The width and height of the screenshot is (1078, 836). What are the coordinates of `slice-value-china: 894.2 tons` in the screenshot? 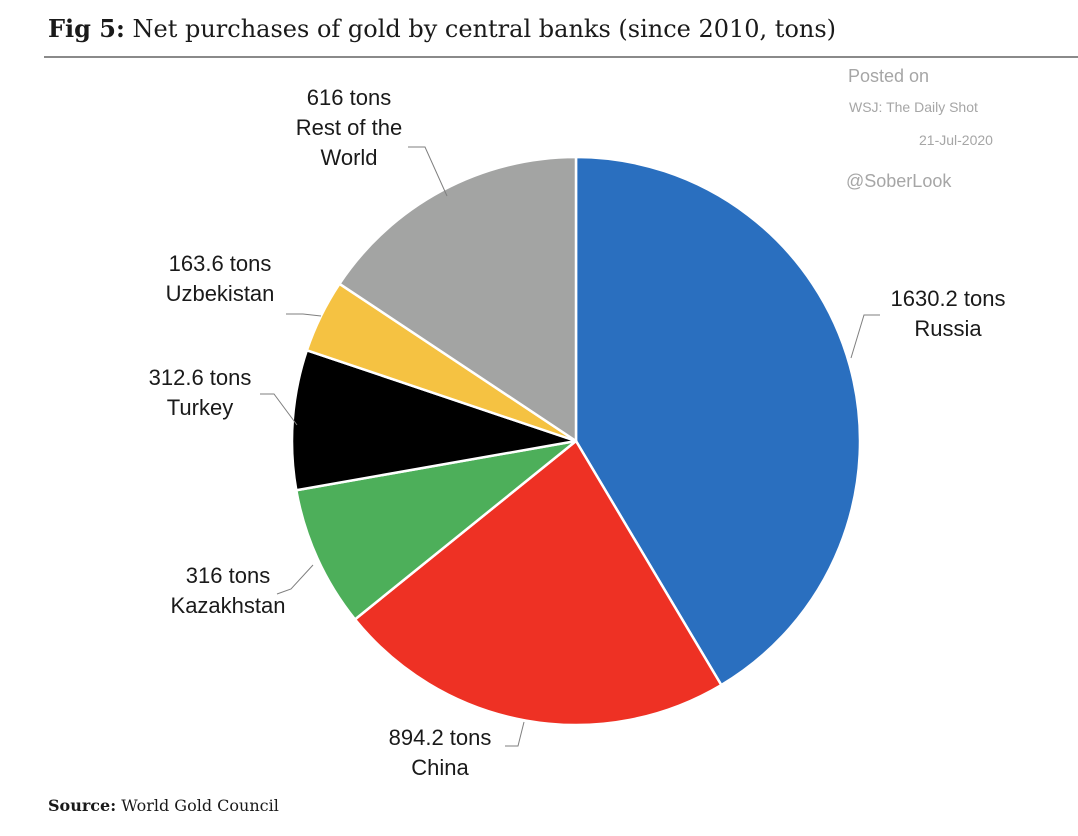 It's located at (440, 737).